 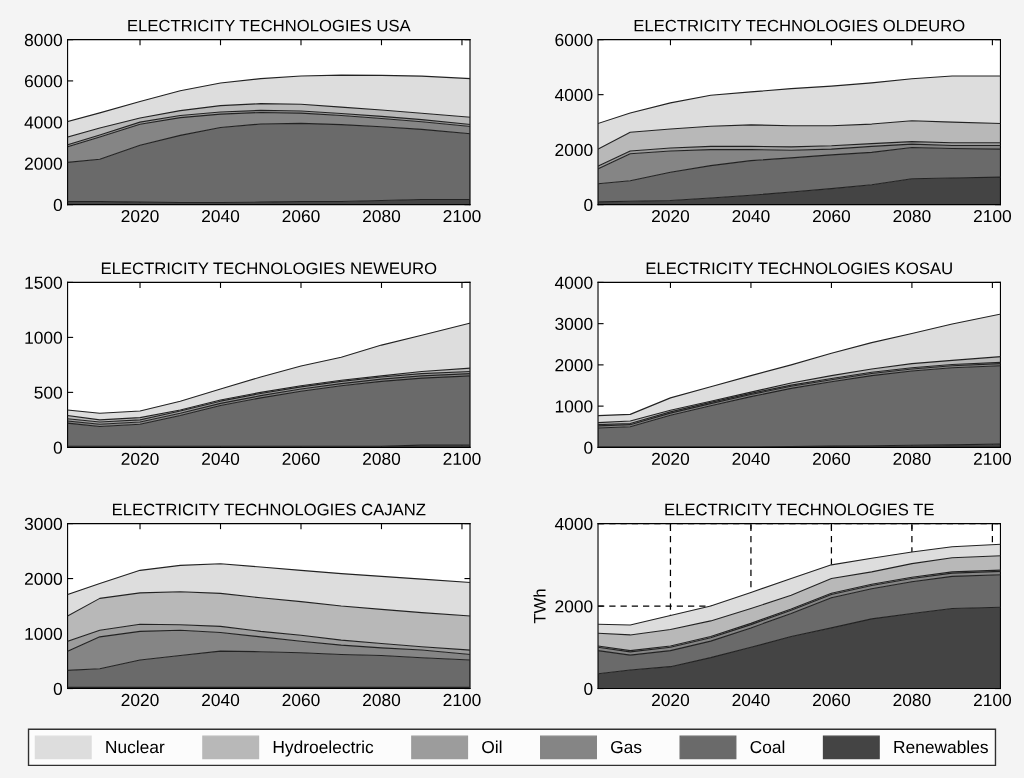 I want to click on chart-title: ELECTRICITY TECHNOLOGIES OLDEURO, so click(x=799, y=25).